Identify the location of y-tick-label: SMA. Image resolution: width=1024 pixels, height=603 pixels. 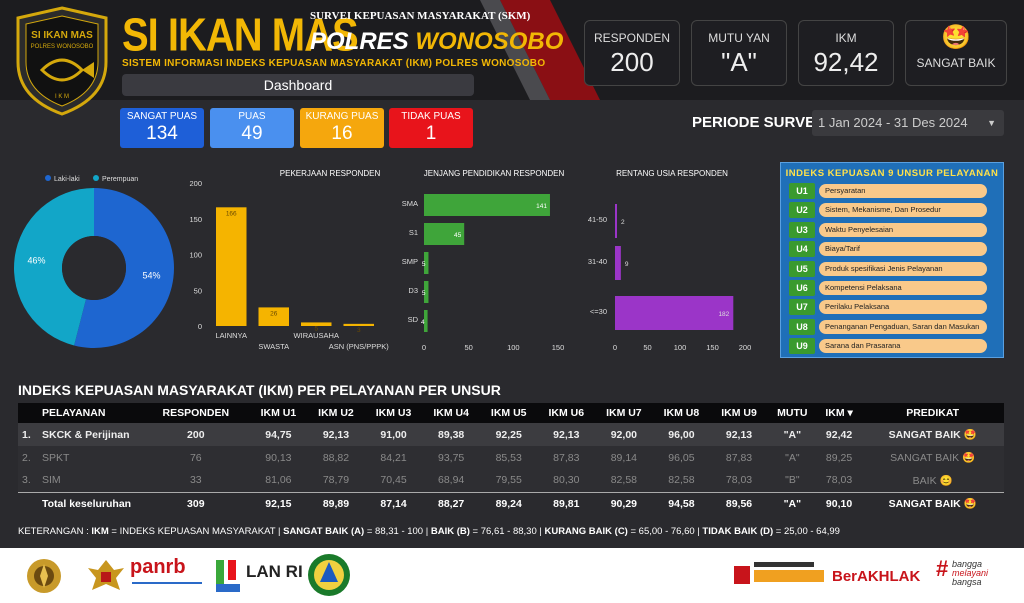
(410, 203).